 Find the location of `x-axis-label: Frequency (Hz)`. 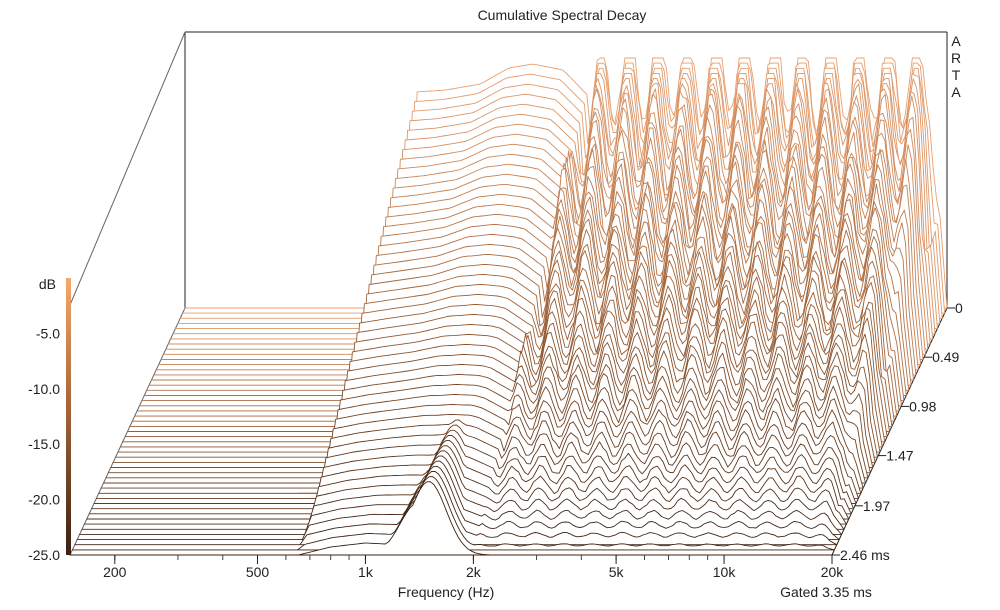

x-axis-label: Frequency (Hz) is located at coordinates (446, 592).